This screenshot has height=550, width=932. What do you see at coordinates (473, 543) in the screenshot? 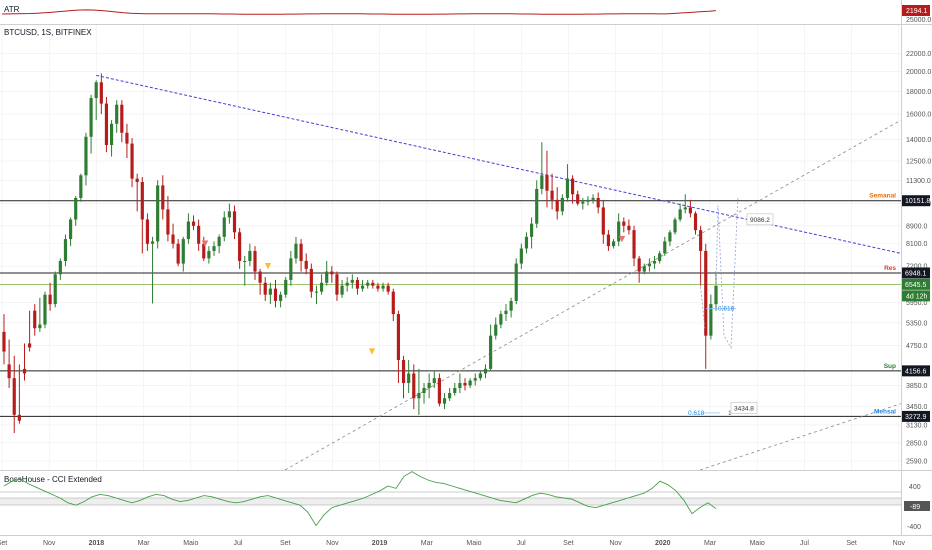
I see `time-axis-tick: Maio` at bounding box center [473, 543].